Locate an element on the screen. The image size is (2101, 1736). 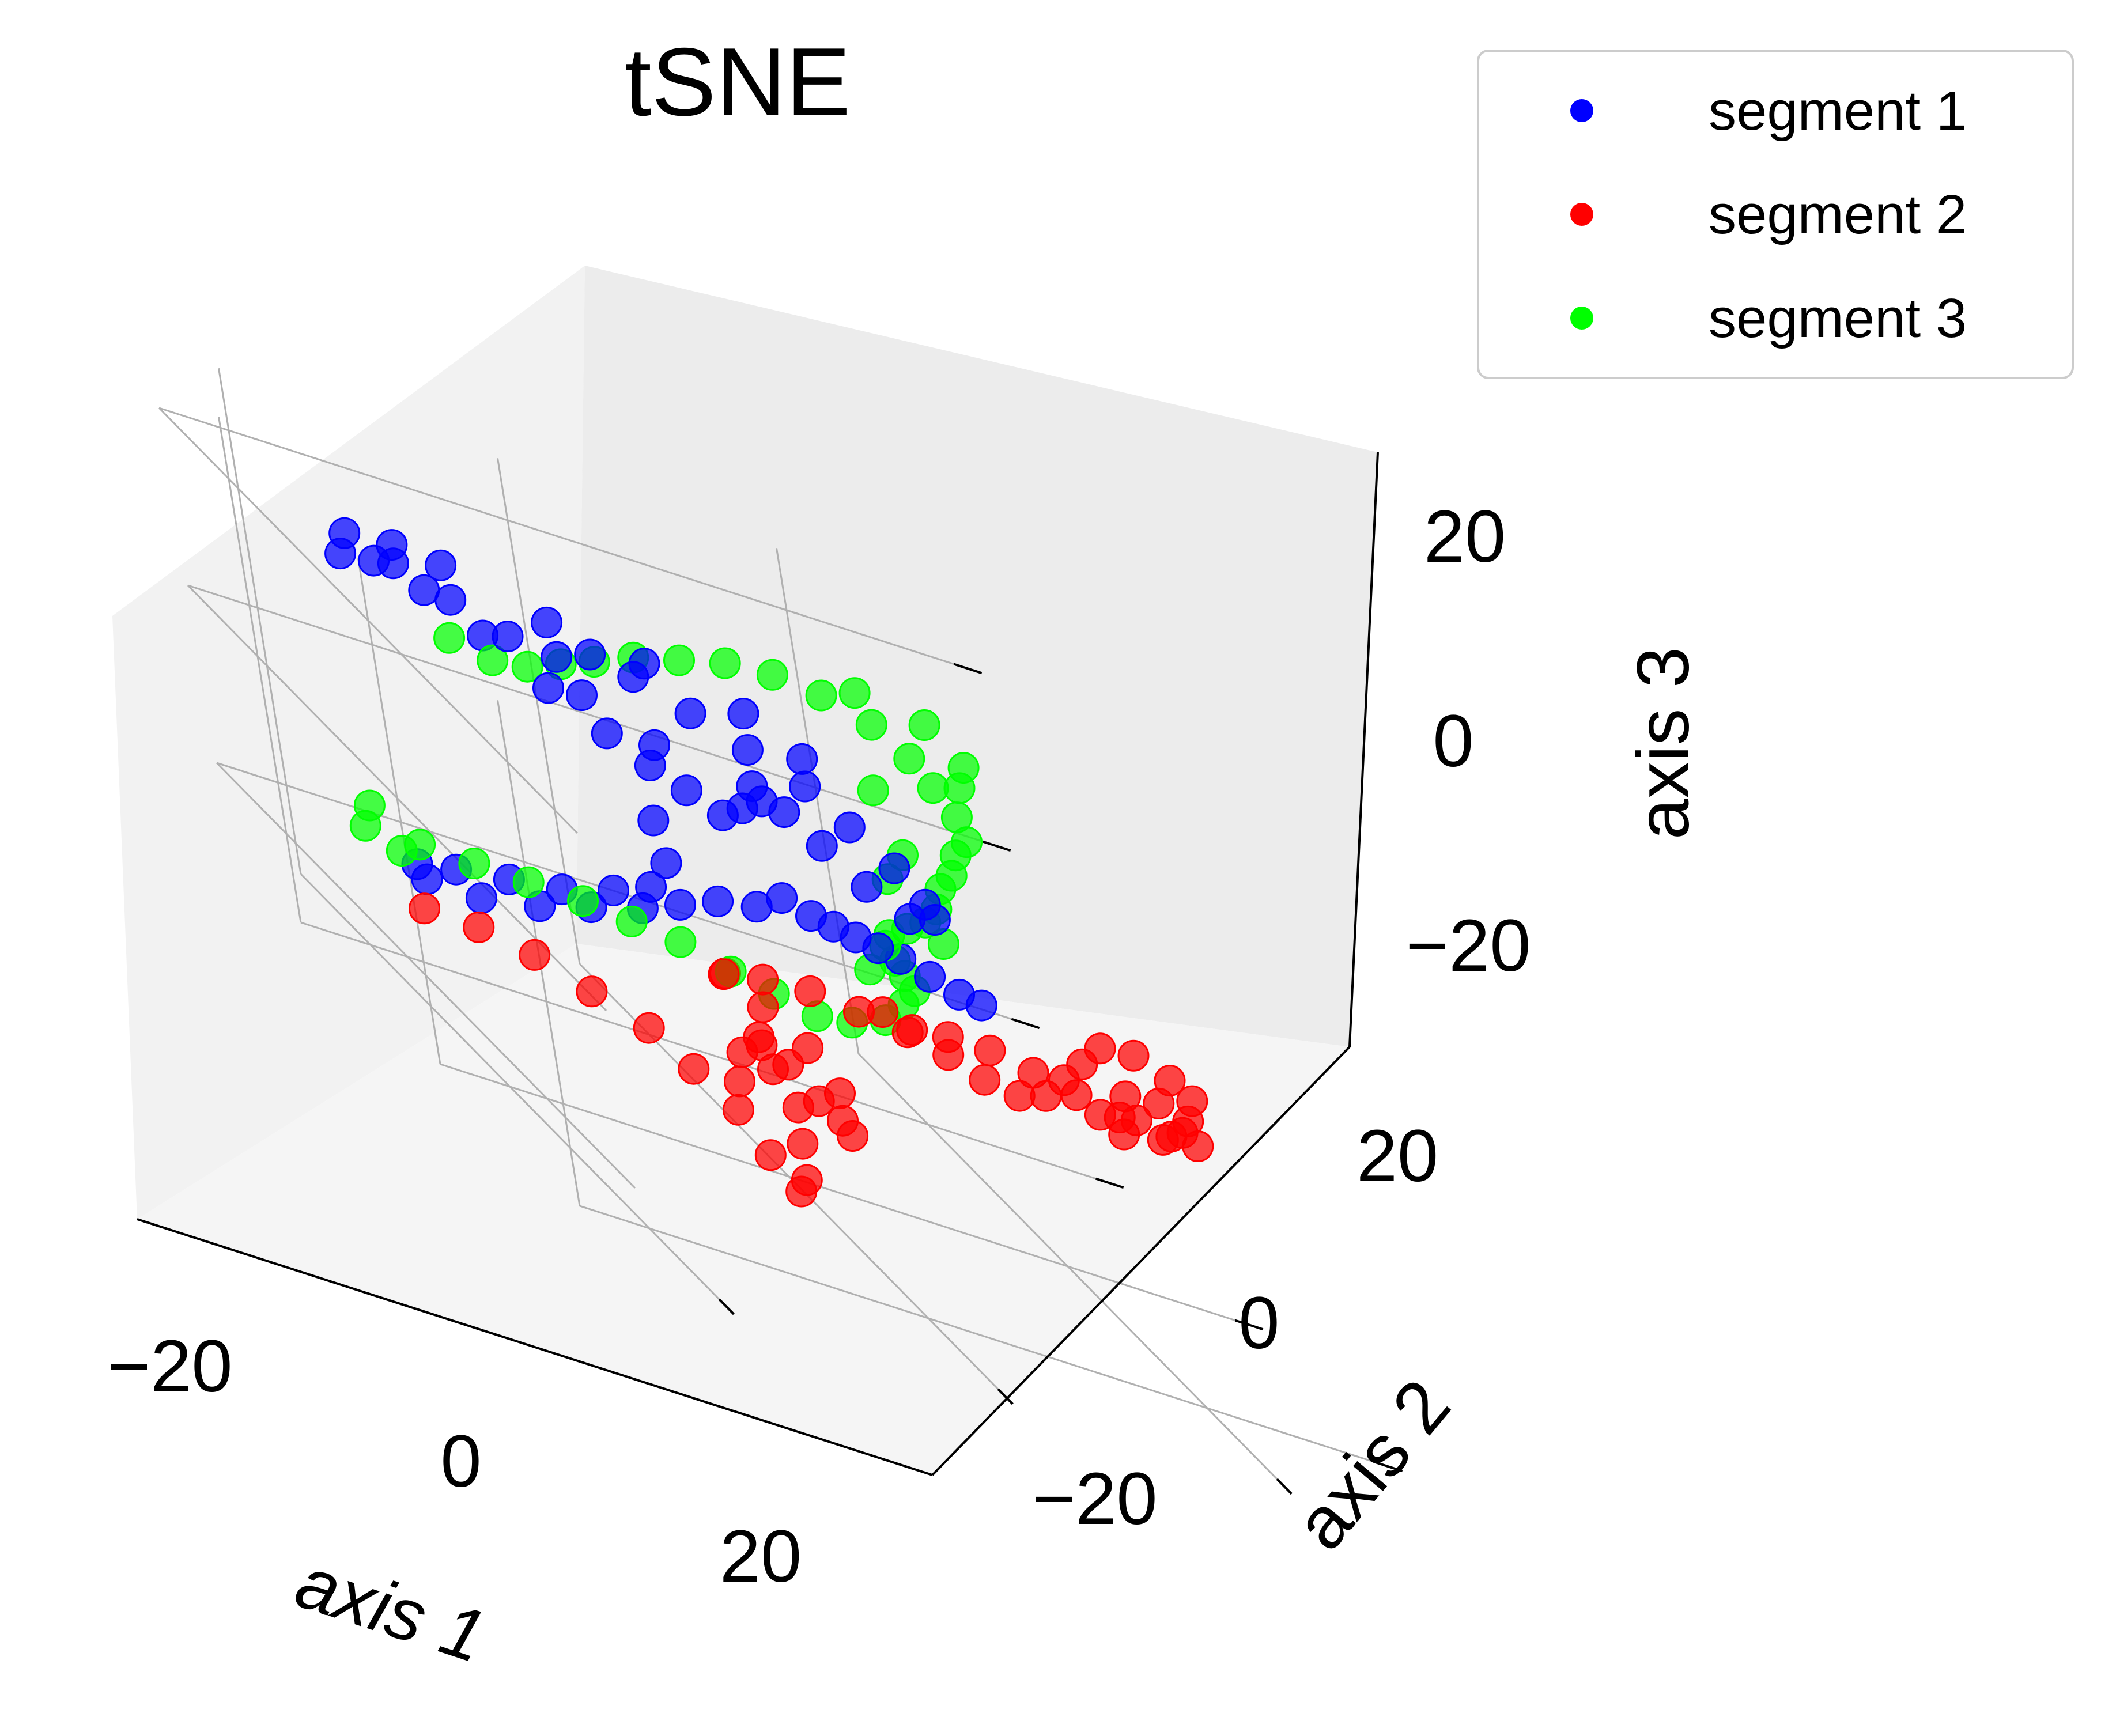
y-tick-mark is located at coordinates (1388, 1467).